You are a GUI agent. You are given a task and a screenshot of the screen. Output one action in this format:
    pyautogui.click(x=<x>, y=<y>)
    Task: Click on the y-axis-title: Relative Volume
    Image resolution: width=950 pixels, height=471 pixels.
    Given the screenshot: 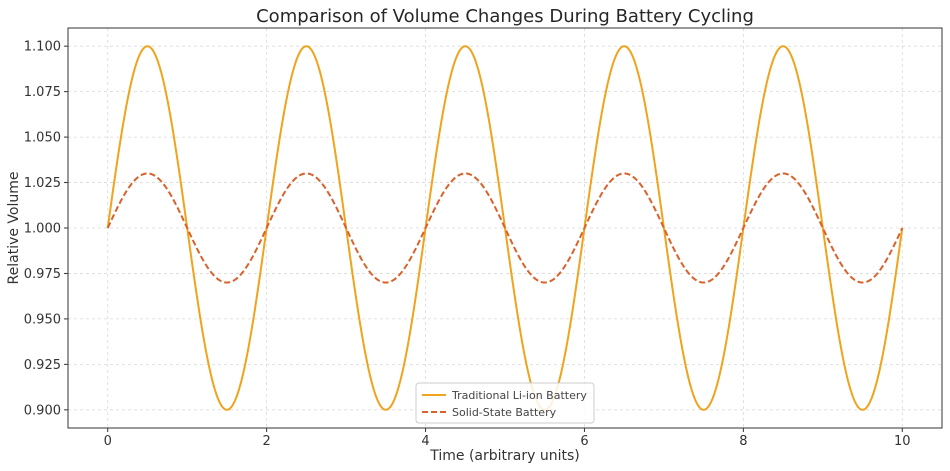 What is the action you would take?
    pyautogui.click(x=14, y=228)
    